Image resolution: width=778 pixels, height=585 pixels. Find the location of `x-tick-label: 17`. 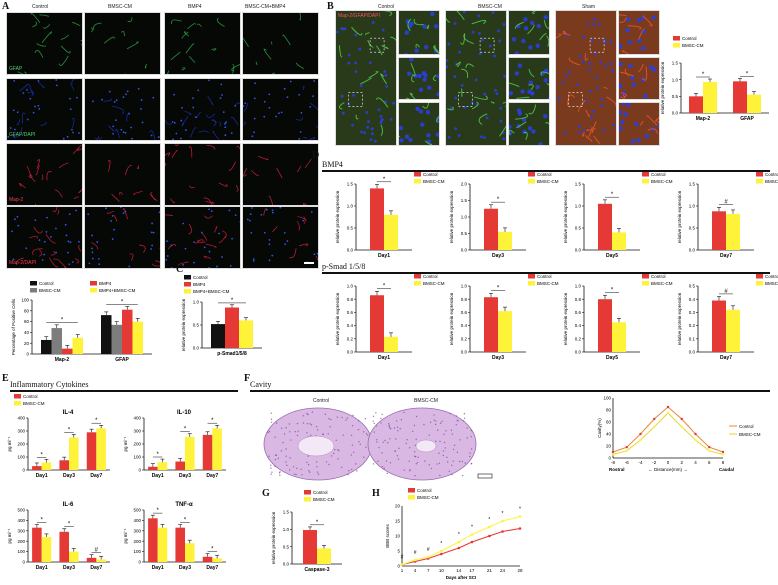

x-tick-label: 17 is located at coordinates (472, 570).